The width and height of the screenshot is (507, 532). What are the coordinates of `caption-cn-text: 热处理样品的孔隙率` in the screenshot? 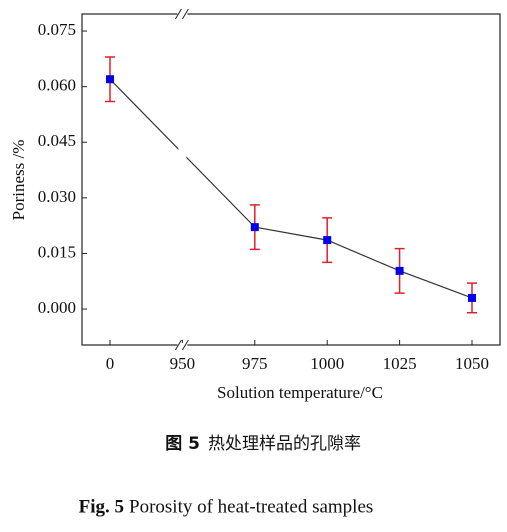 It's located at (284, 444).